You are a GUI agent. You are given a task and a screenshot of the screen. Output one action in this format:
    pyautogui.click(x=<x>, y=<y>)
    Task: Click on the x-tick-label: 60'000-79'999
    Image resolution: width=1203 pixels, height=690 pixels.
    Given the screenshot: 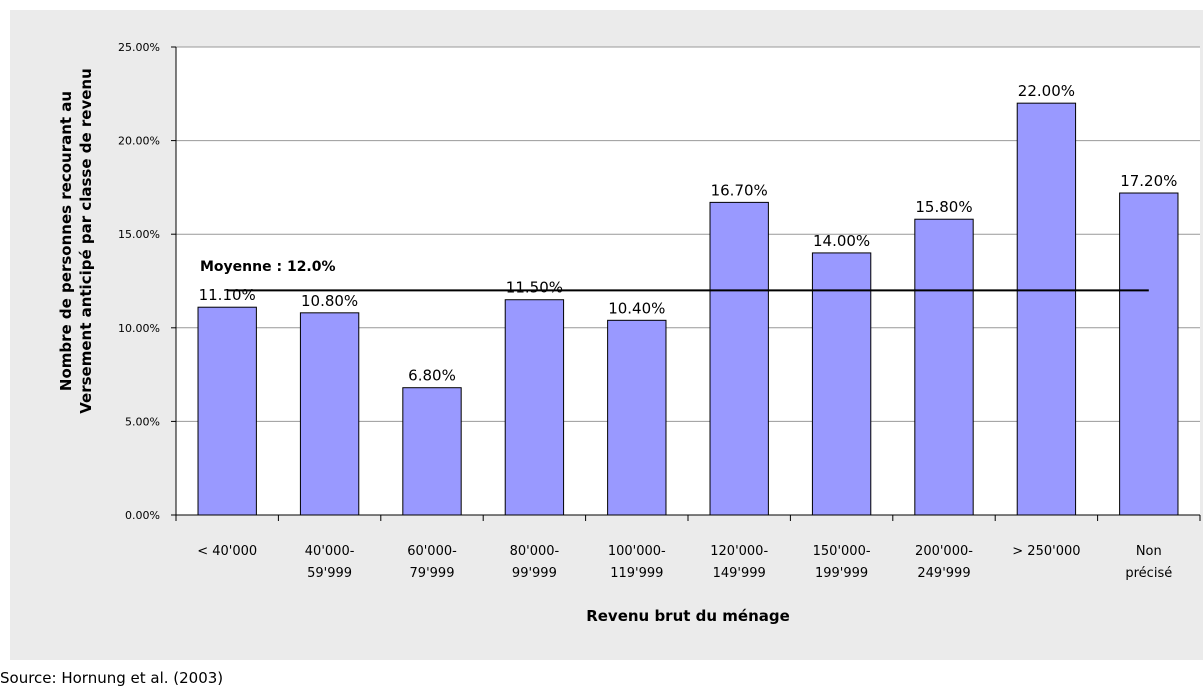 What is the action you would take?
    pyautogui.click(x=432, y=562)
    